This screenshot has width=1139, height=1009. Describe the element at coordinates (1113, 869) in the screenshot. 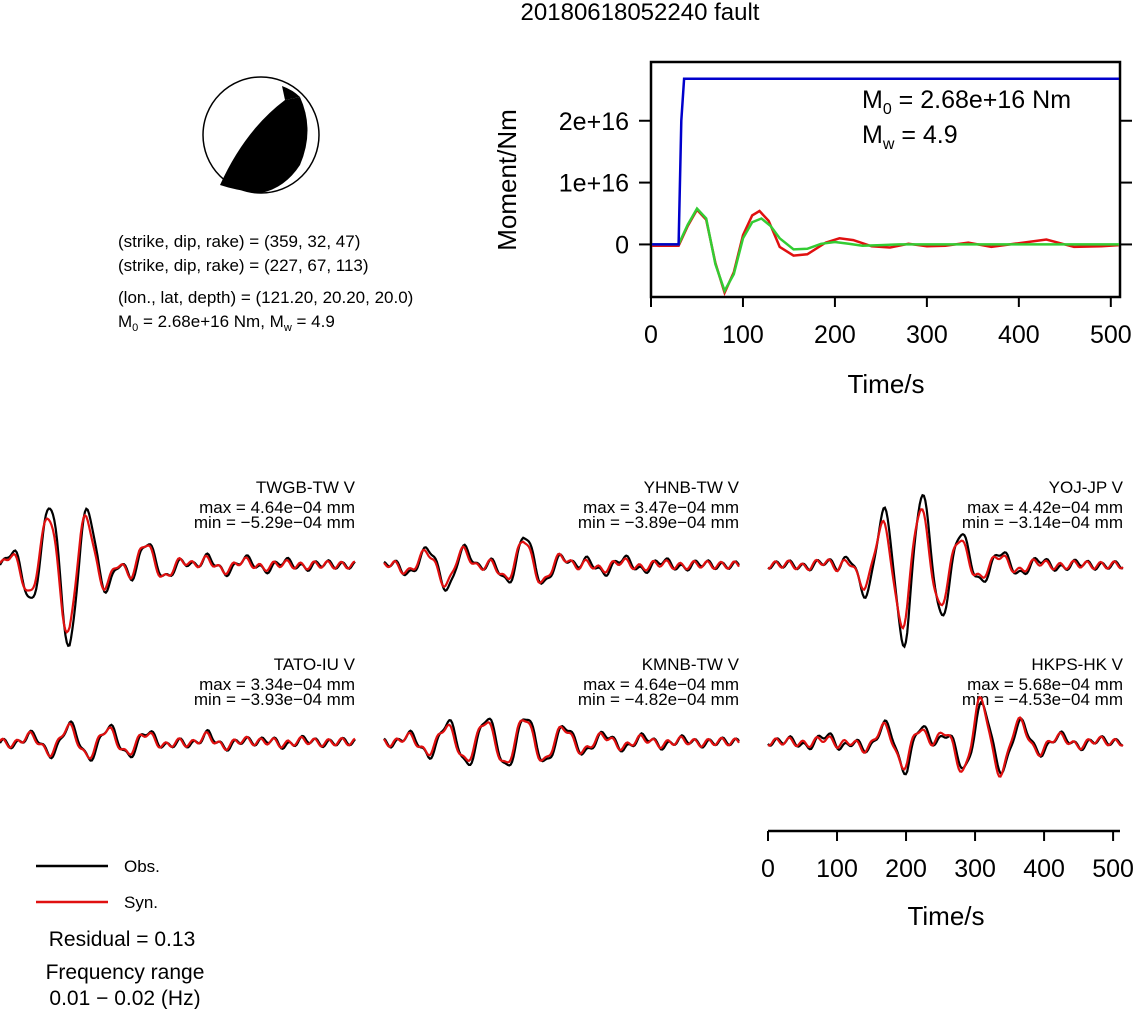

I see `waveform-x-tick-label: 500` at that location.